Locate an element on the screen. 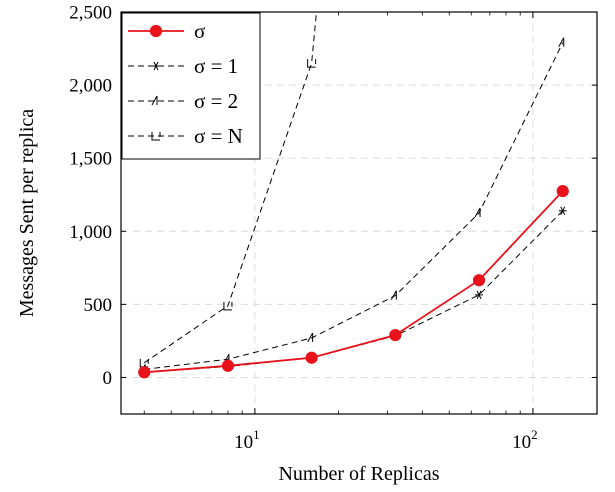  legend-item: σ is located at coordinates (166, 31).